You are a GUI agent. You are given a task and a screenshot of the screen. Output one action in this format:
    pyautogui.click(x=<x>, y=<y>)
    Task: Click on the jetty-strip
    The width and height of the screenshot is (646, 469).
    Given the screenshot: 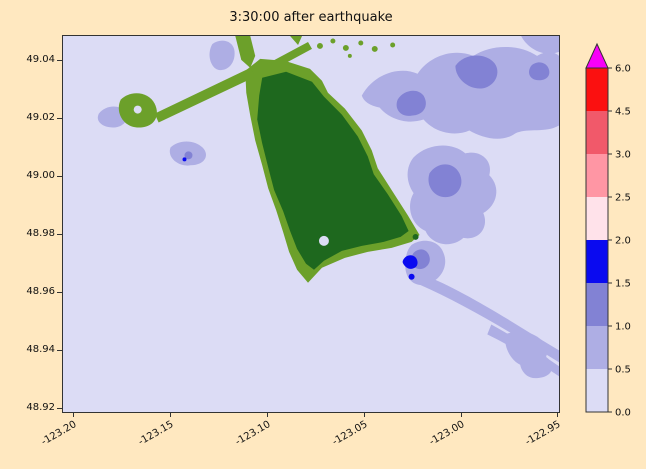 What is the action you would take?
    pyautogui.click(x=205, y=95)
    